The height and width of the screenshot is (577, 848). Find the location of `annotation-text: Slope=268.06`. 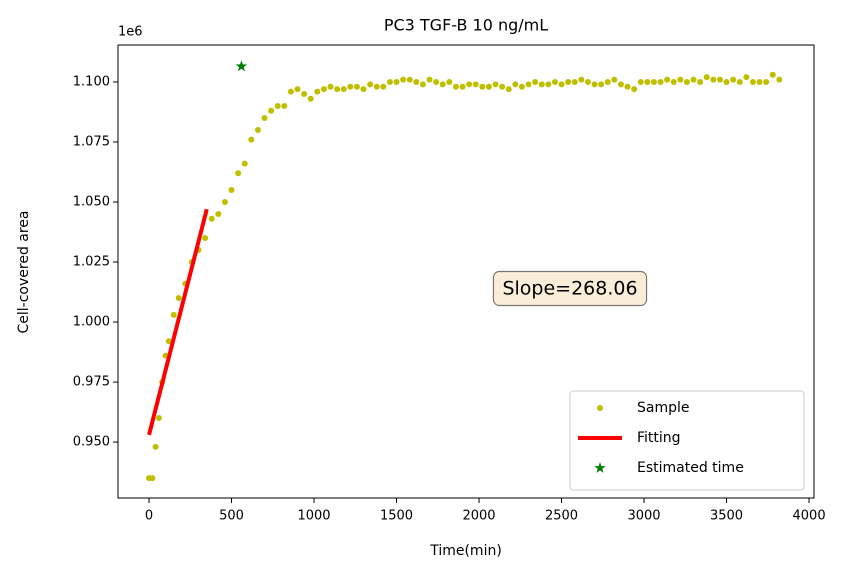

annotation-text: Slope=268.06 is located at coordinates (569, 289).